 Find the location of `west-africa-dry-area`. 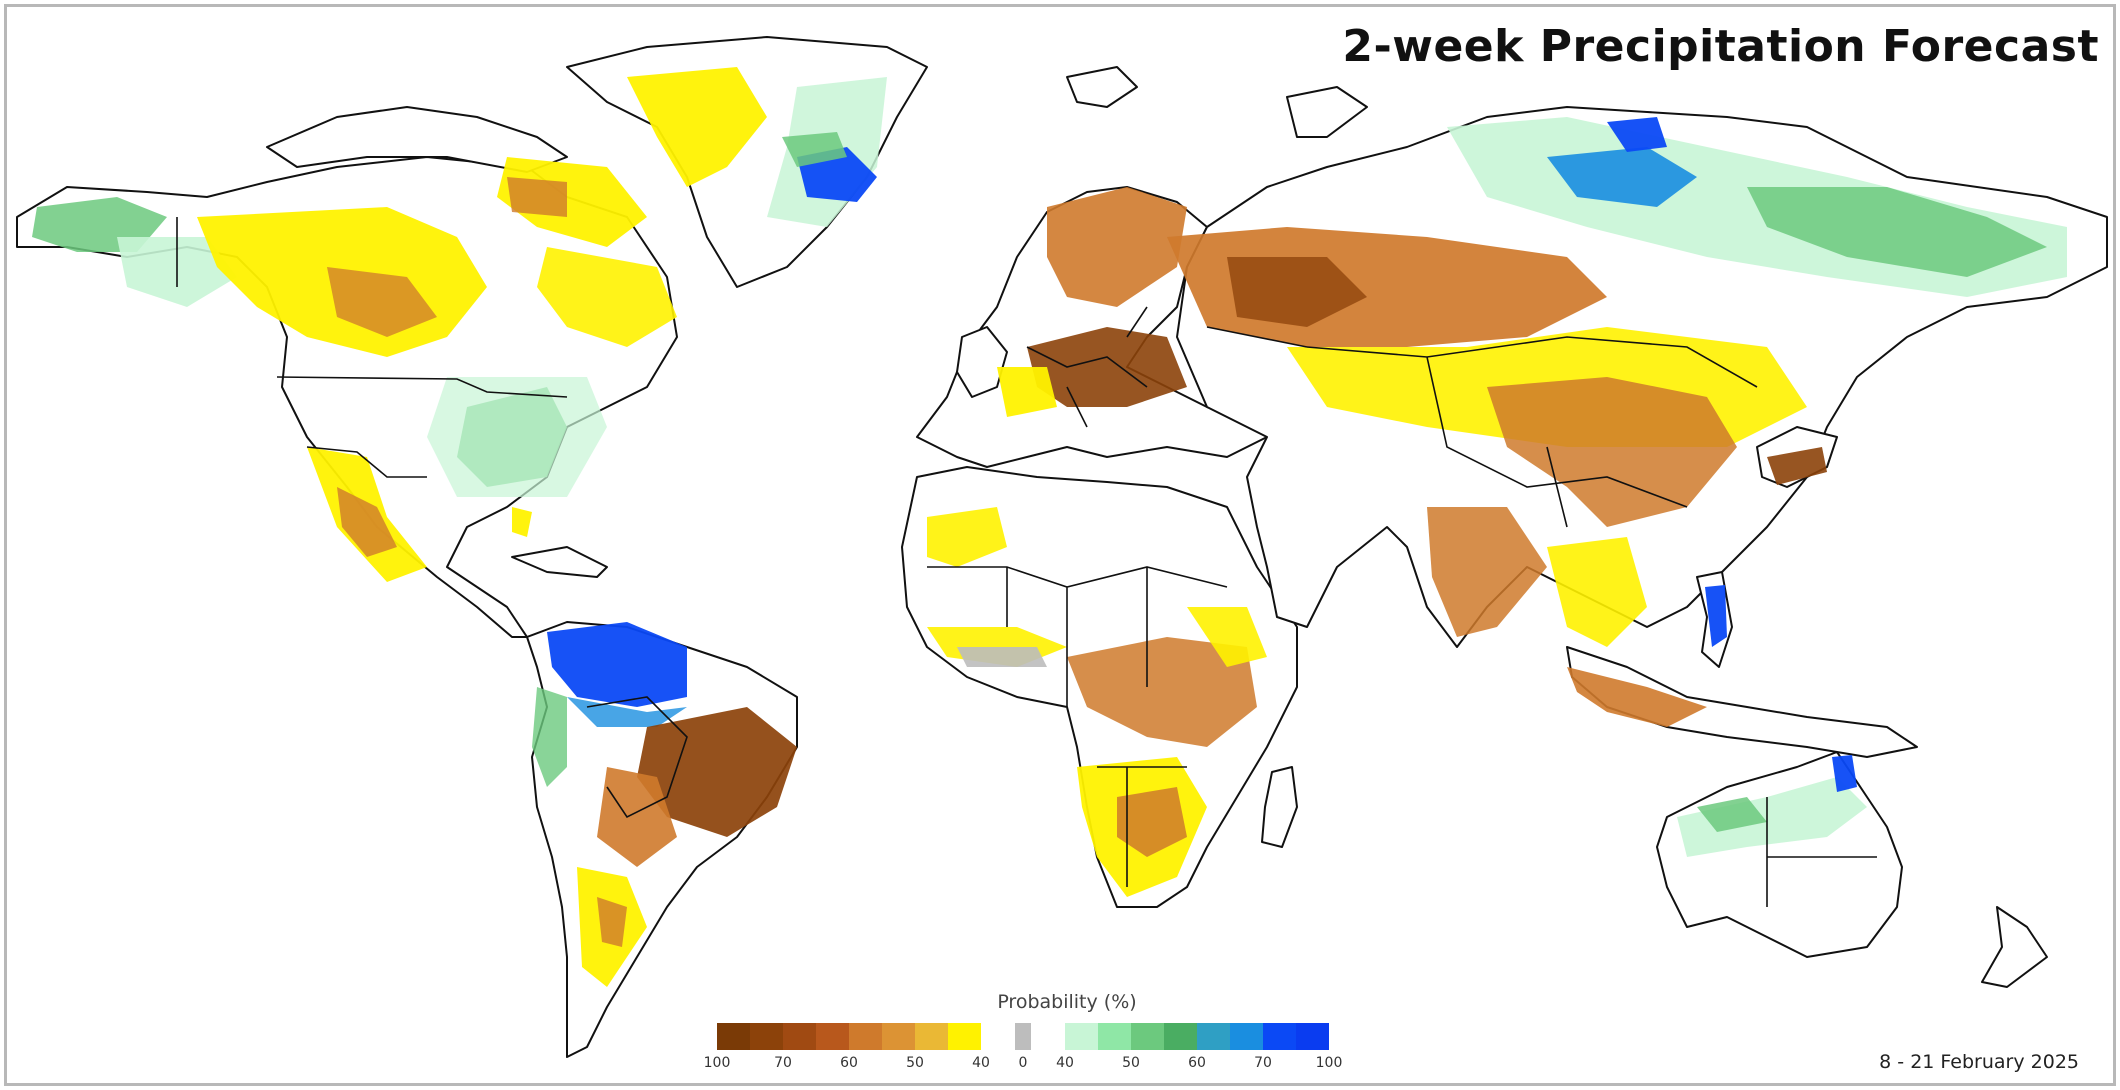

west-africa-dry-area is located at coordinates (967, 537).